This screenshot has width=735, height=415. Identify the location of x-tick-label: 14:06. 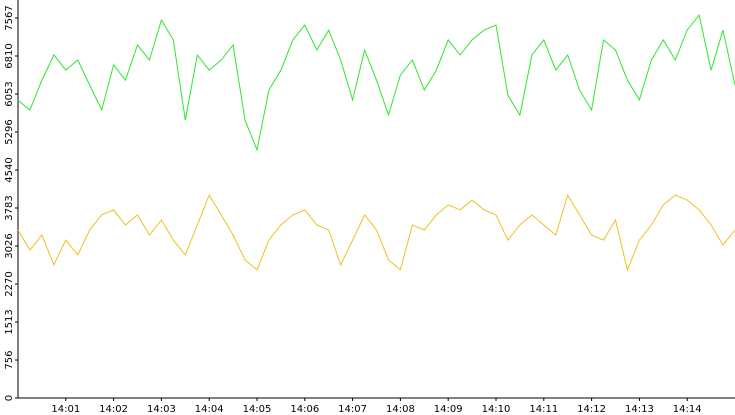
(304, 409).